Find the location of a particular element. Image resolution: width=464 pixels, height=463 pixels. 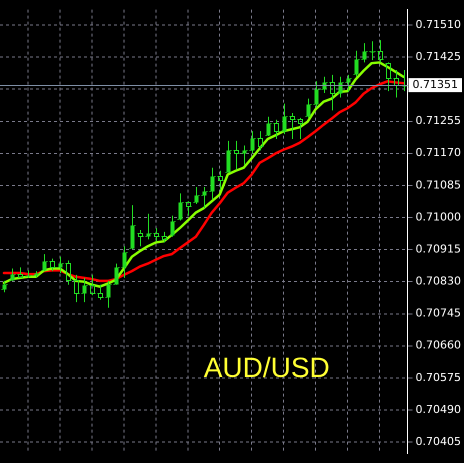

y-tick-label: 0.70745 is located at coordinates (439, 313).